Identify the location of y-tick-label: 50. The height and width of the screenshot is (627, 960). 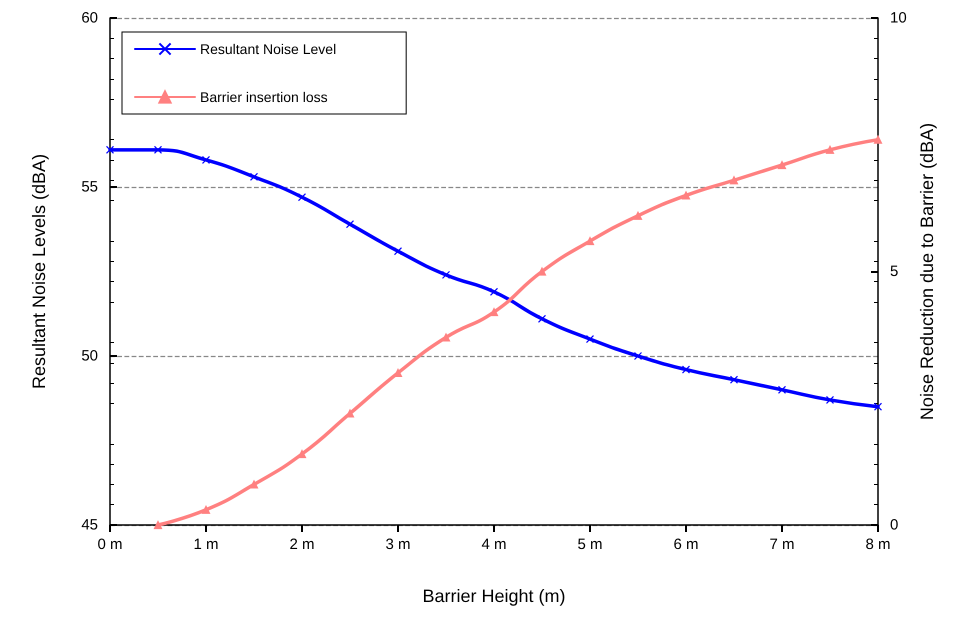
(89, 356).